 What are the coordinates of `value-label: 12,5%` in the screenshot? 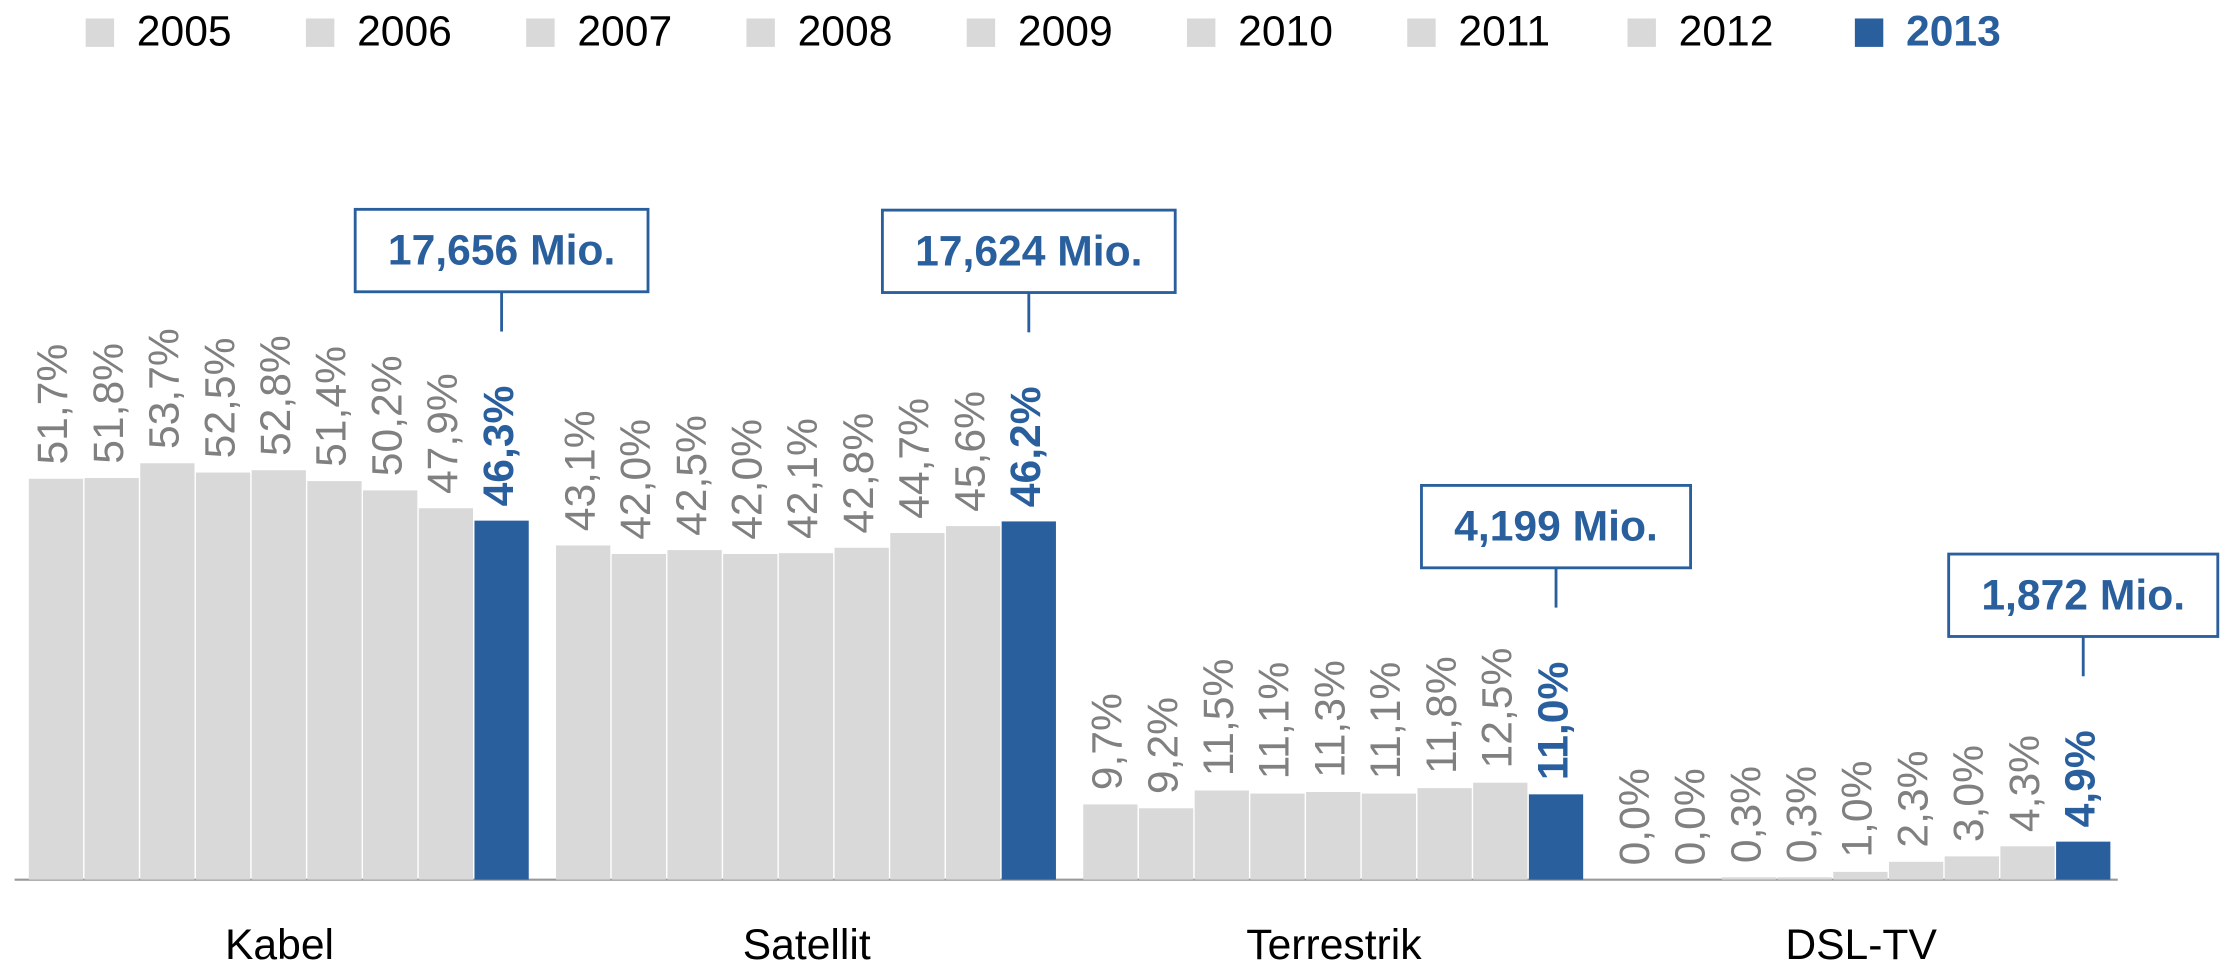 It's located at (1498, 708).